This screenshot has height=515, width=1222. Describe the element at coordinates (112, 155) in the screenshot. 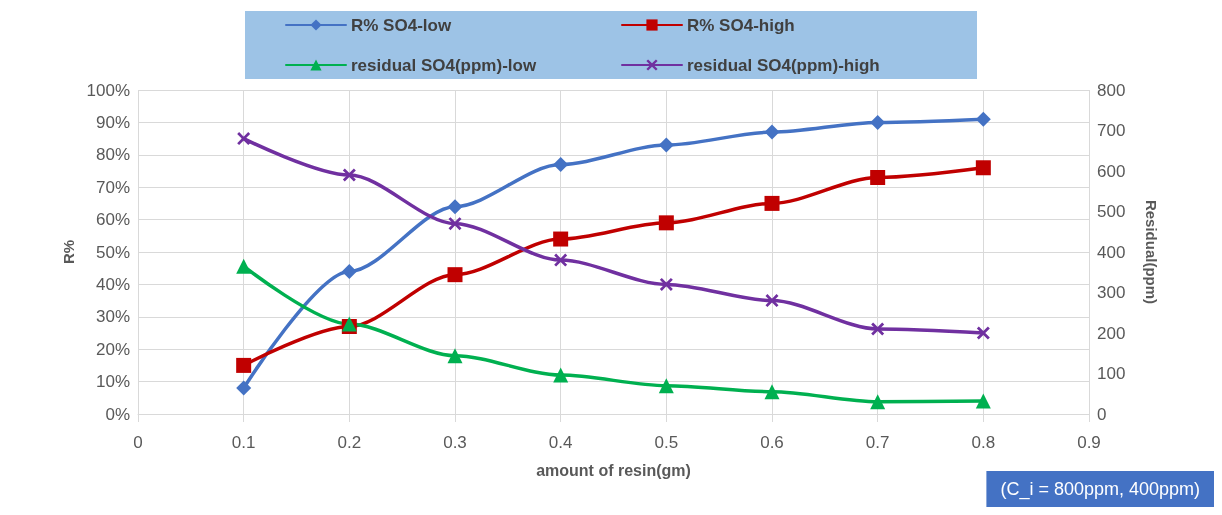

I see `y-tick-label: 80%` at that location.